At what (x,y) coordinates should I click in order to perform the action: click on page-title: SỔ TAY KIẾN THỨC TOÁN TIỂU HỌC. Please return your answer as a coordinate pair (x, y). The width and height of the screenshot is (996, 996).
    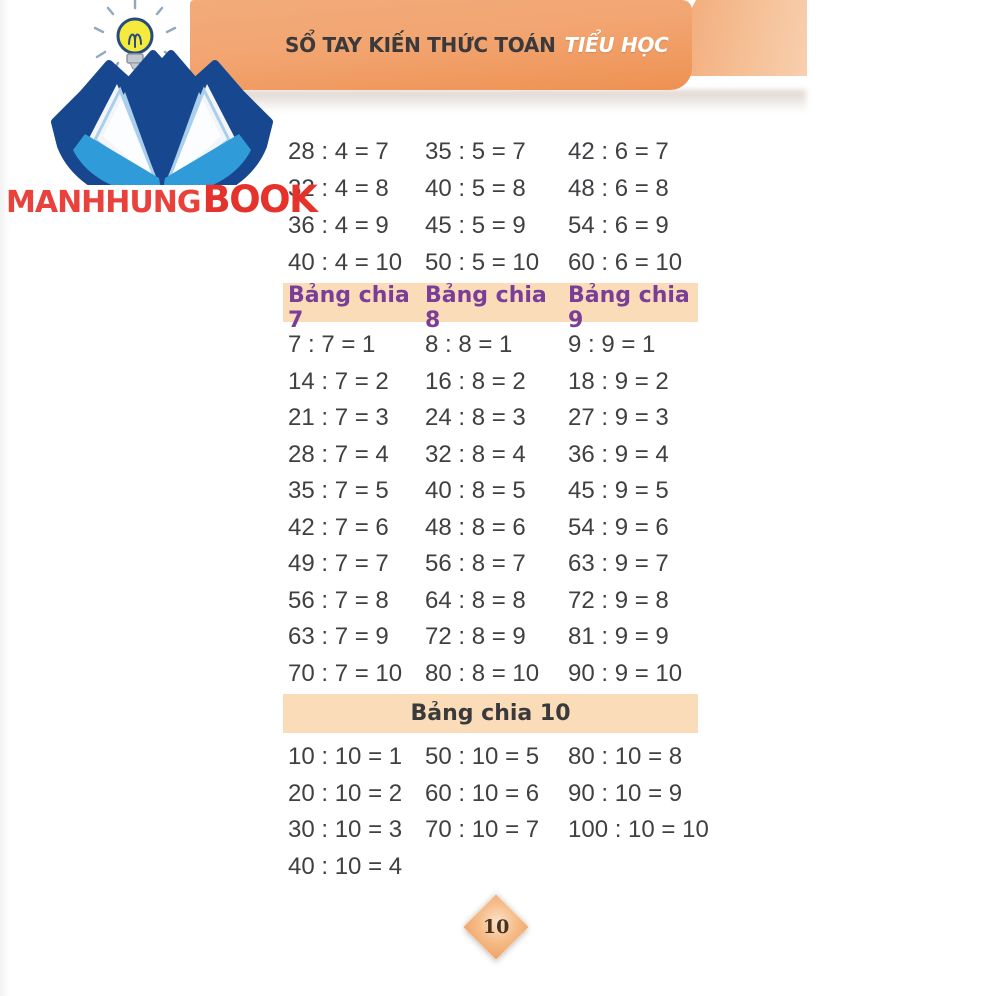
    Looking at the image, I should click on (477, 45).